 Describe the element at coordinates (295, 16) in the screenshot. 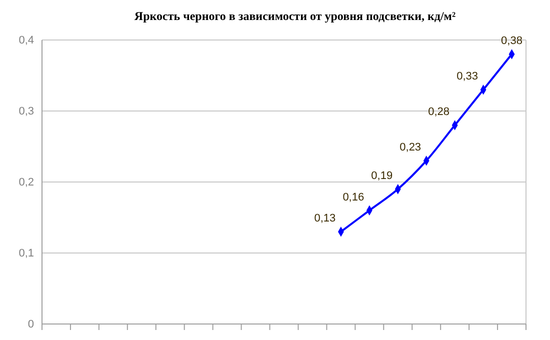

I see `chart-title: Яркость черного в зависимости от уровня подсветки, кд/м²` at that location.